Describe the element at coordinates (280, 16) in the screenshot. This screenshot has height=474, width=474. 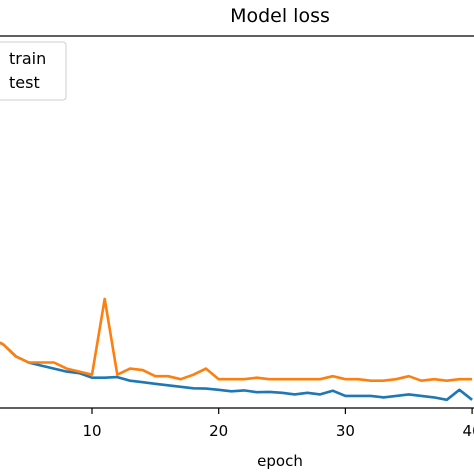
I see `chart-title: Model loss` at that location.